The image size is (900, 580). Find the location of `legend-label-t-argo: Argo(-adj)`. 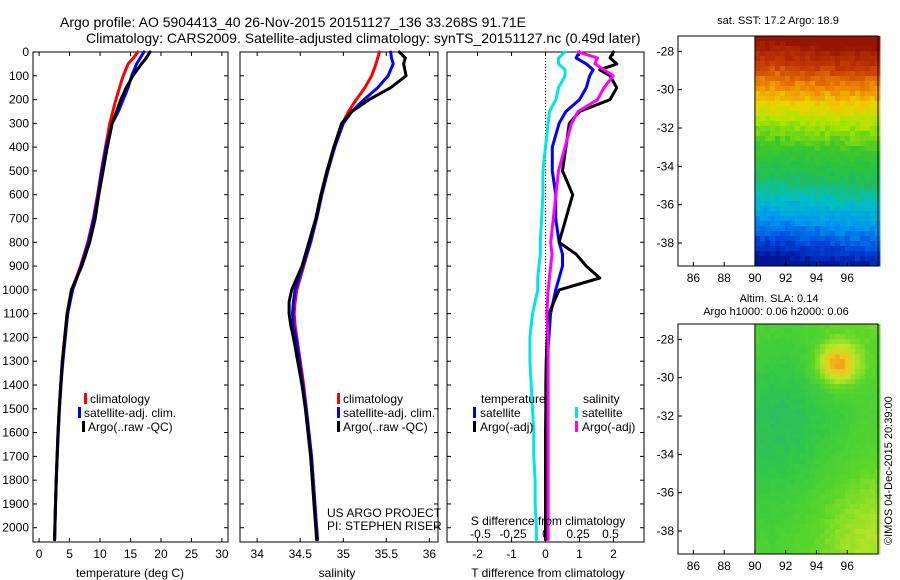

legend-label-t-argo: Argo(-adj) is located at coordinates (506, 427).